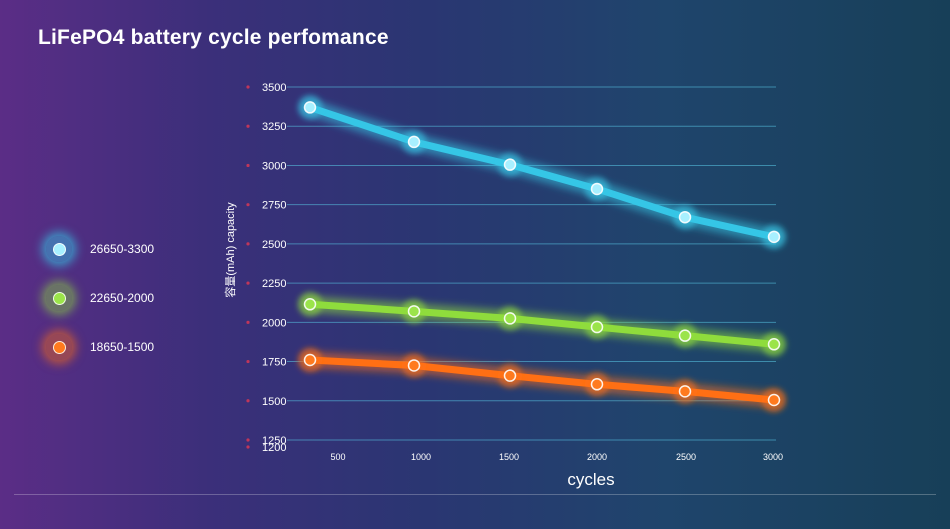 Image resolution: width=950 pixels, height=529 pixels. What do you see at coordinates (509, 457) in the screenshot?
I see `x-tick-label: 1500` at bounding box center [509, 457].